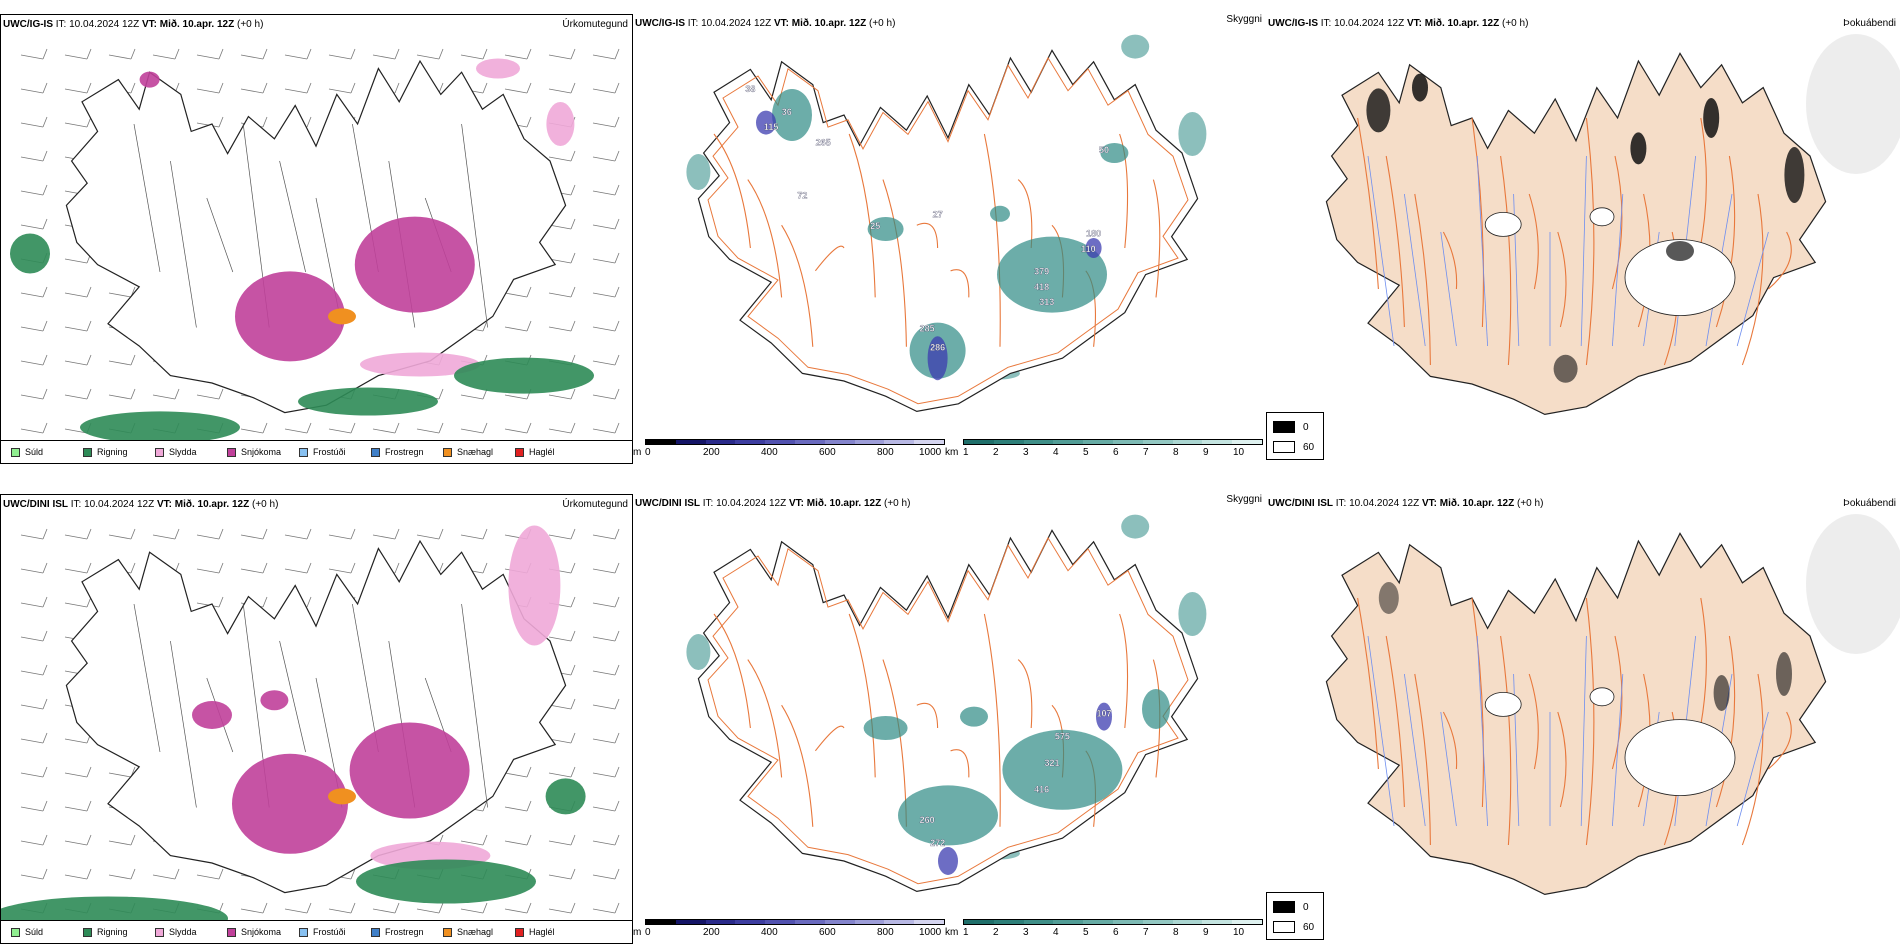 The height and width of the screenshot is (950, 1900). I want to click on fog-map, so click(1612, 225).